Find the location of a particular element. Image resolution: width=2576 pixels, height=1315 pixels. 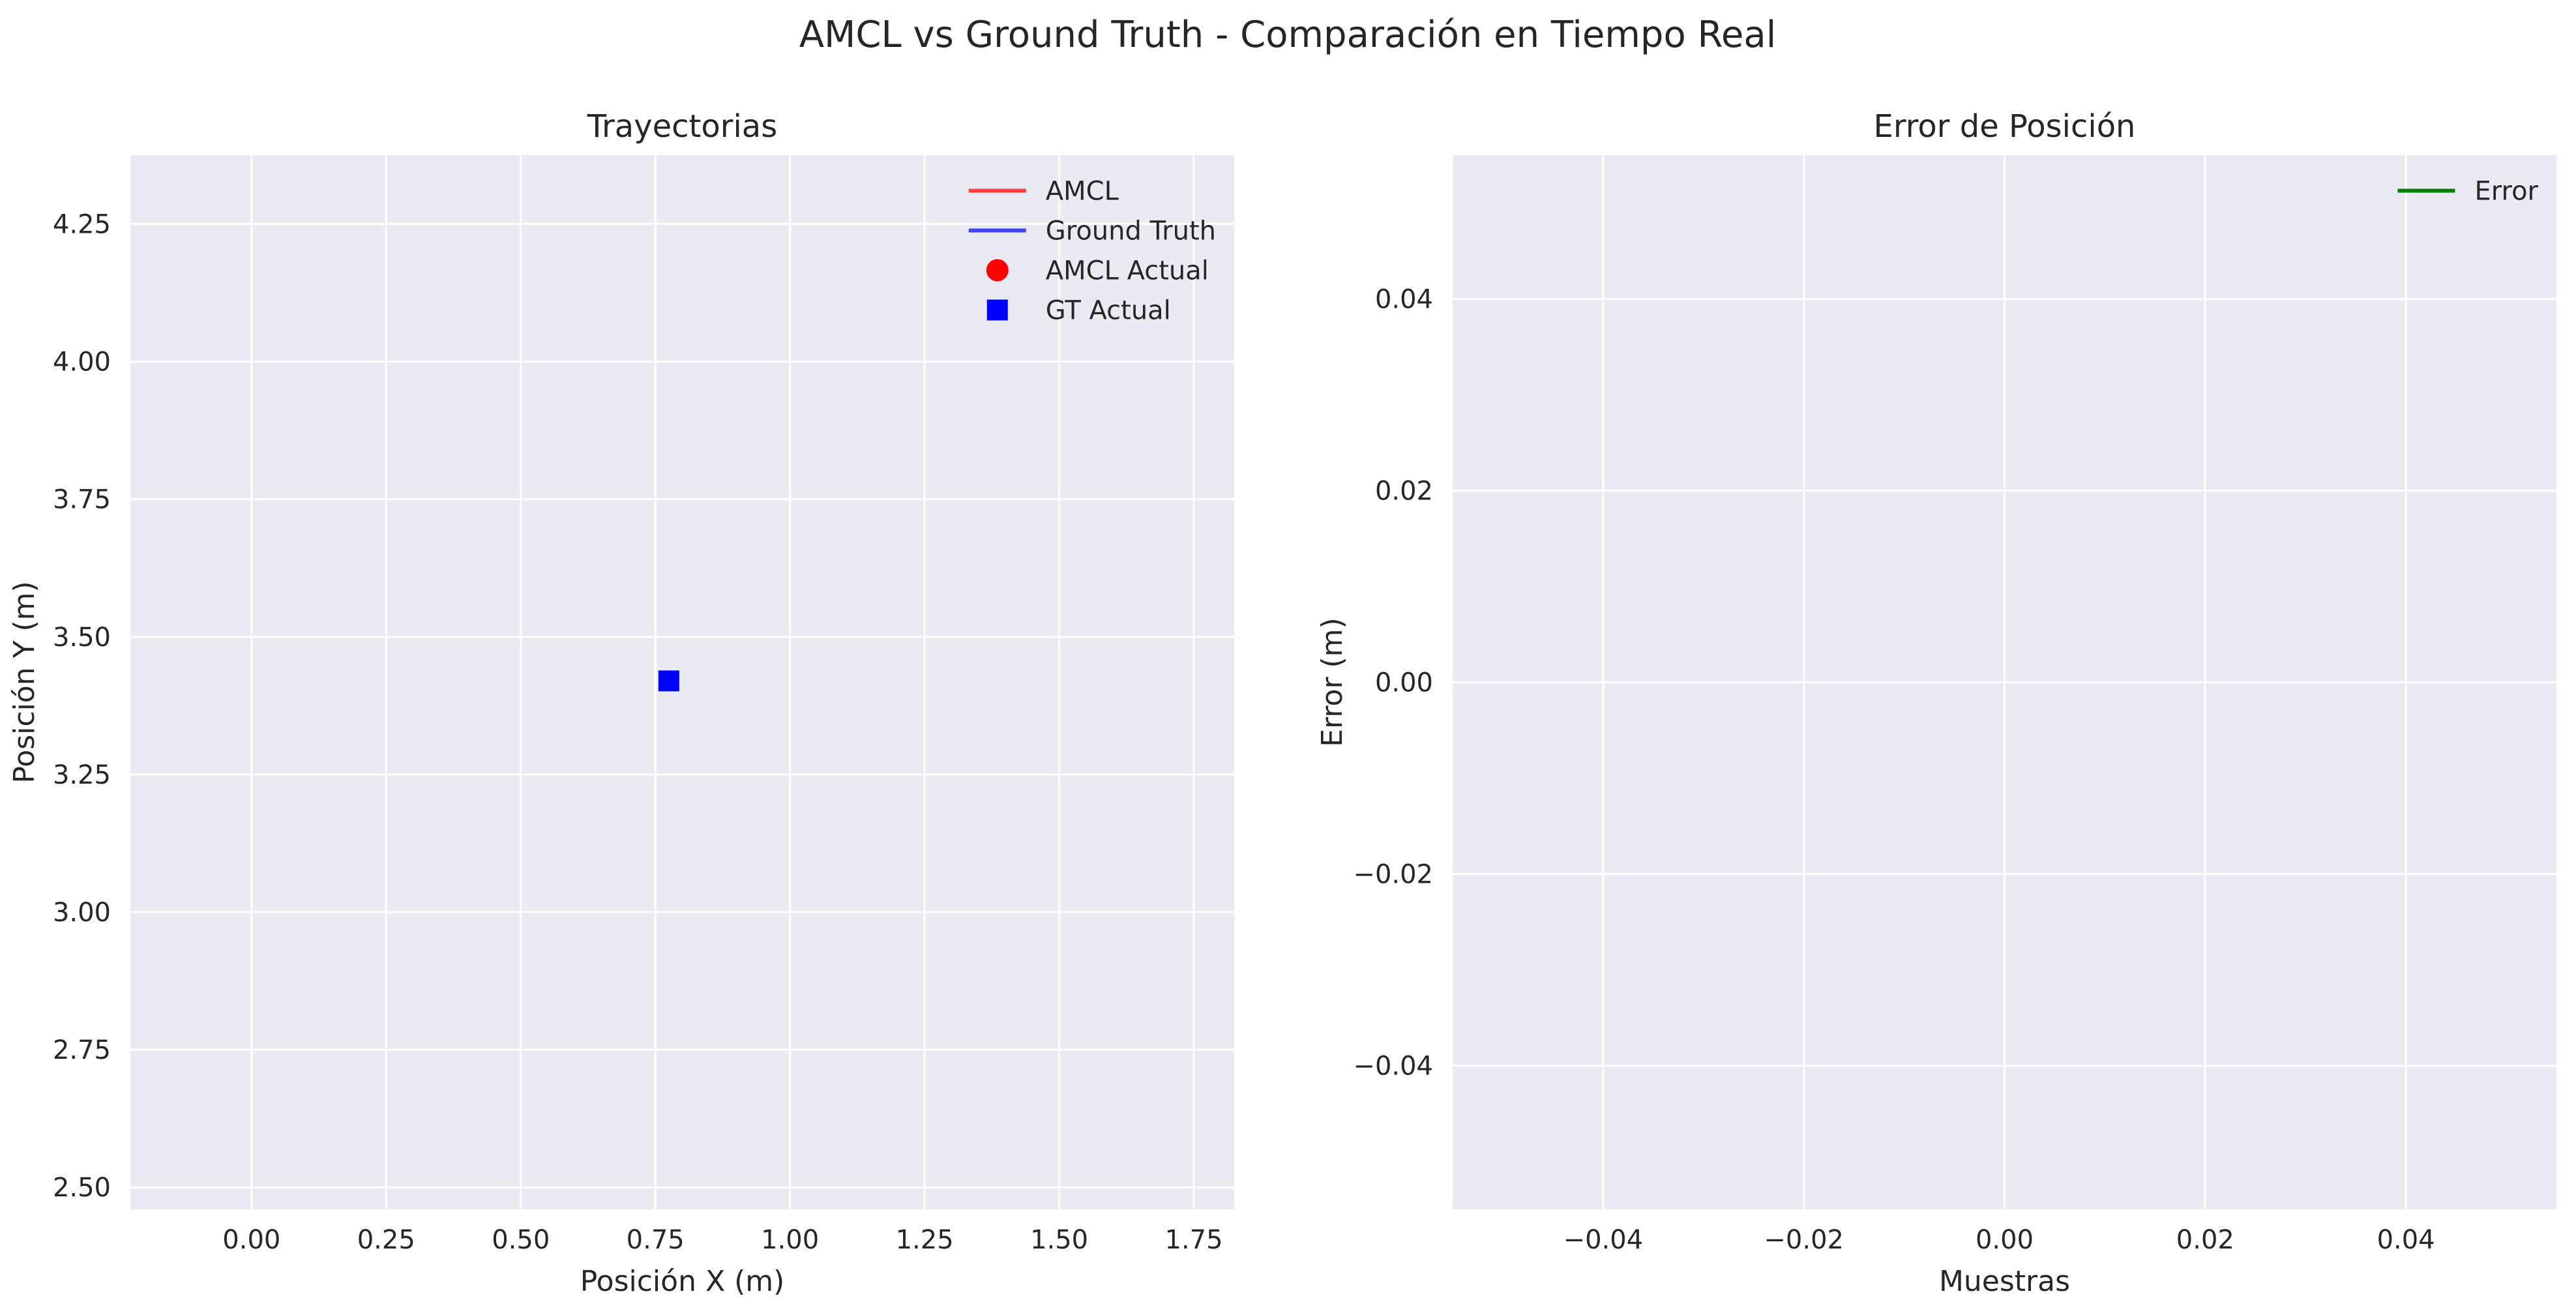

y-tick-label: 3.75 is located at coordinates (82, 500).